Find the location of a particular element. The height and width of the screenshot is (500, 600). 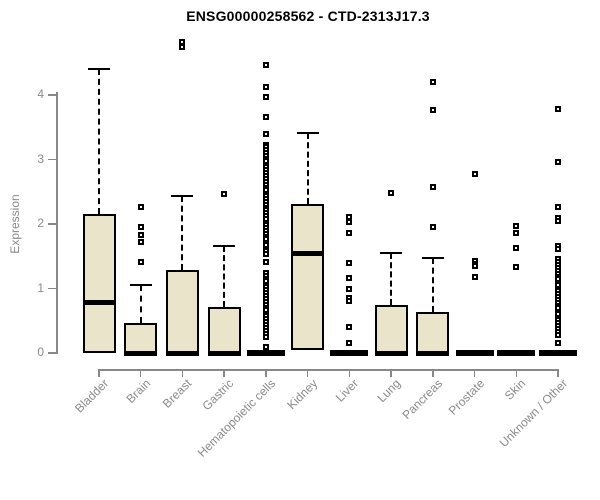

x-tick-label: Hematopoietic cells is located at coordinates (236, 418).